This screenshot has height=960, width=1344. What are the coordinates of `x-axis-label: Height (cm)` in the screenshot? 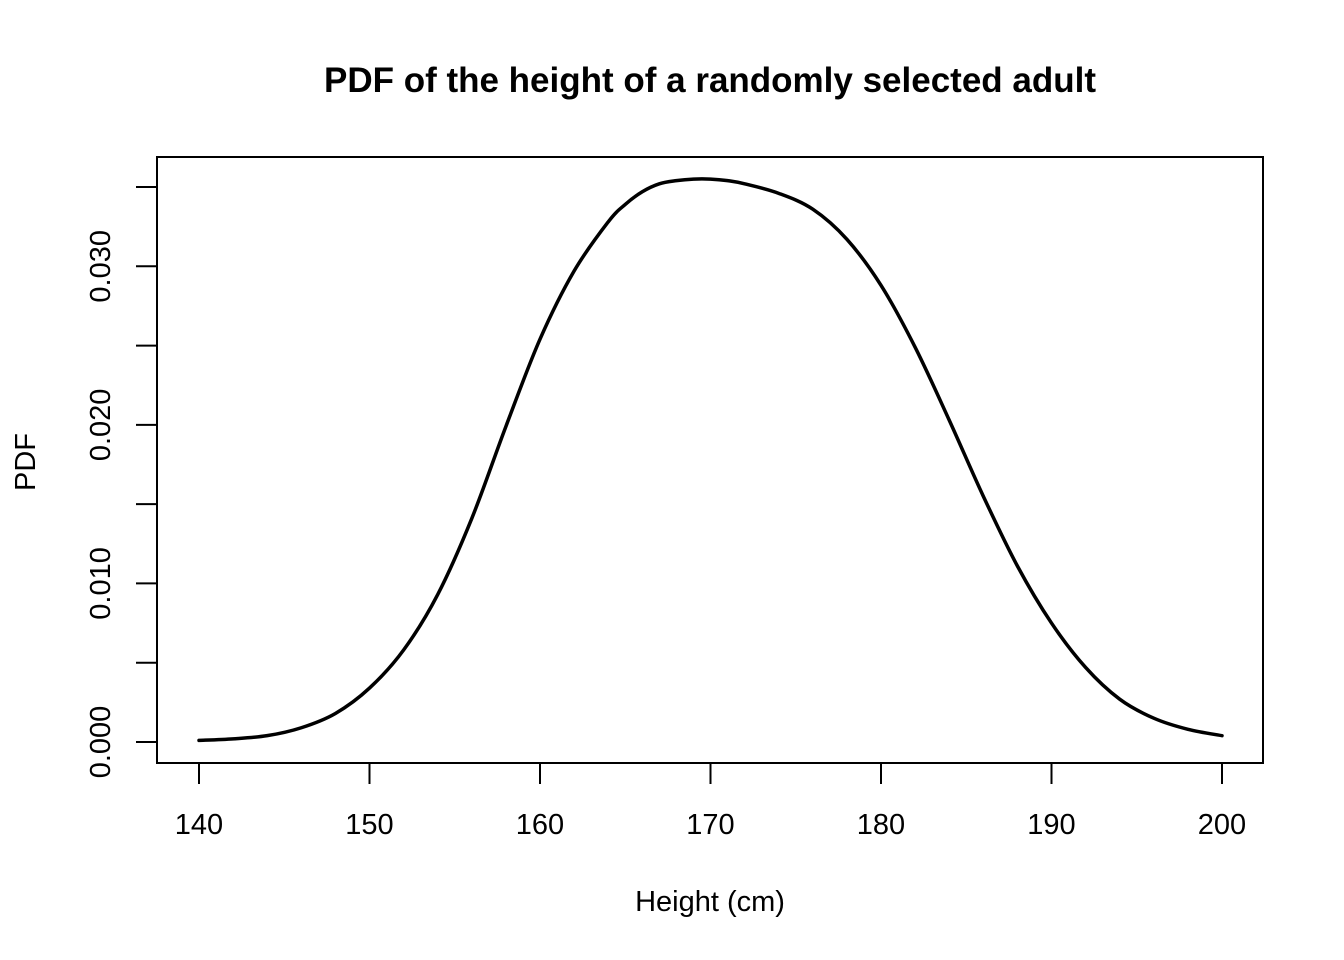 It's located at (710, 902).